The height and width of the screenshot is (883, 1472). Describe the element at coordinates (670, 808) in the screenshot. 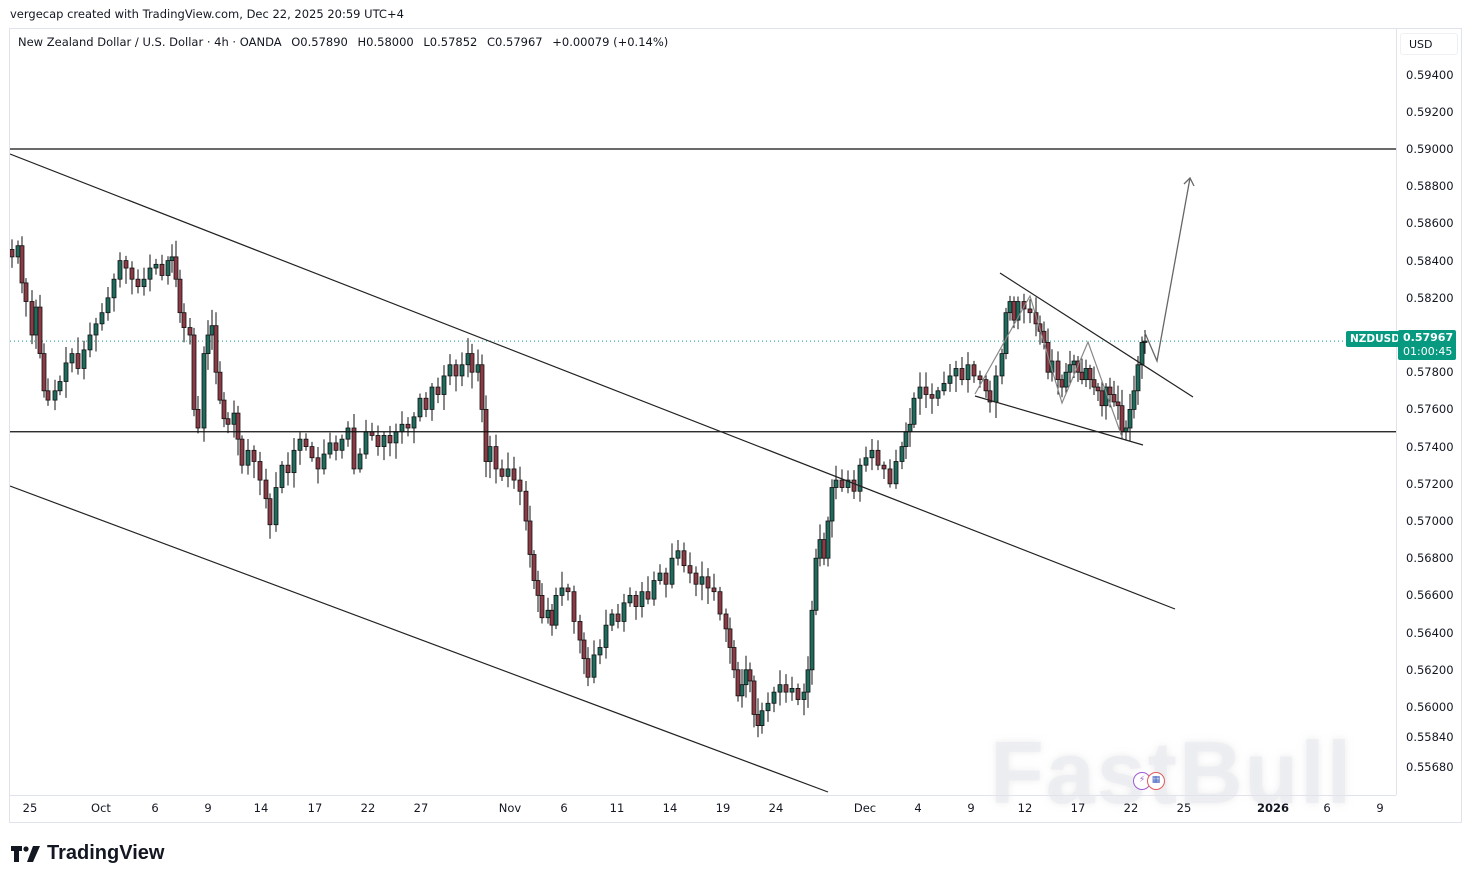

I see `time-tick: 14` at that location.